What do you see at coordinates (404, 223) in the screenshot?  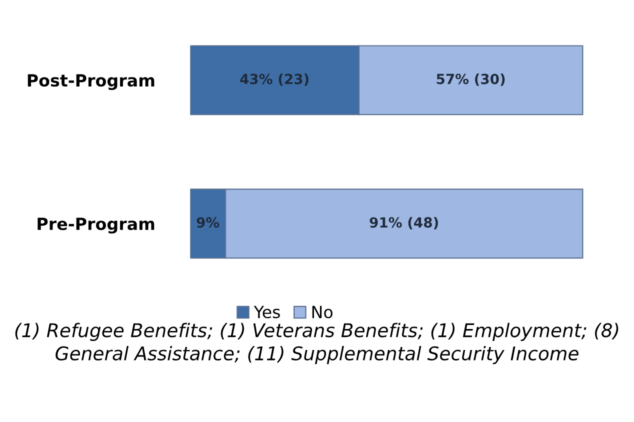 I see `data-label: 91% (48)` at bounding box center [404, 223].